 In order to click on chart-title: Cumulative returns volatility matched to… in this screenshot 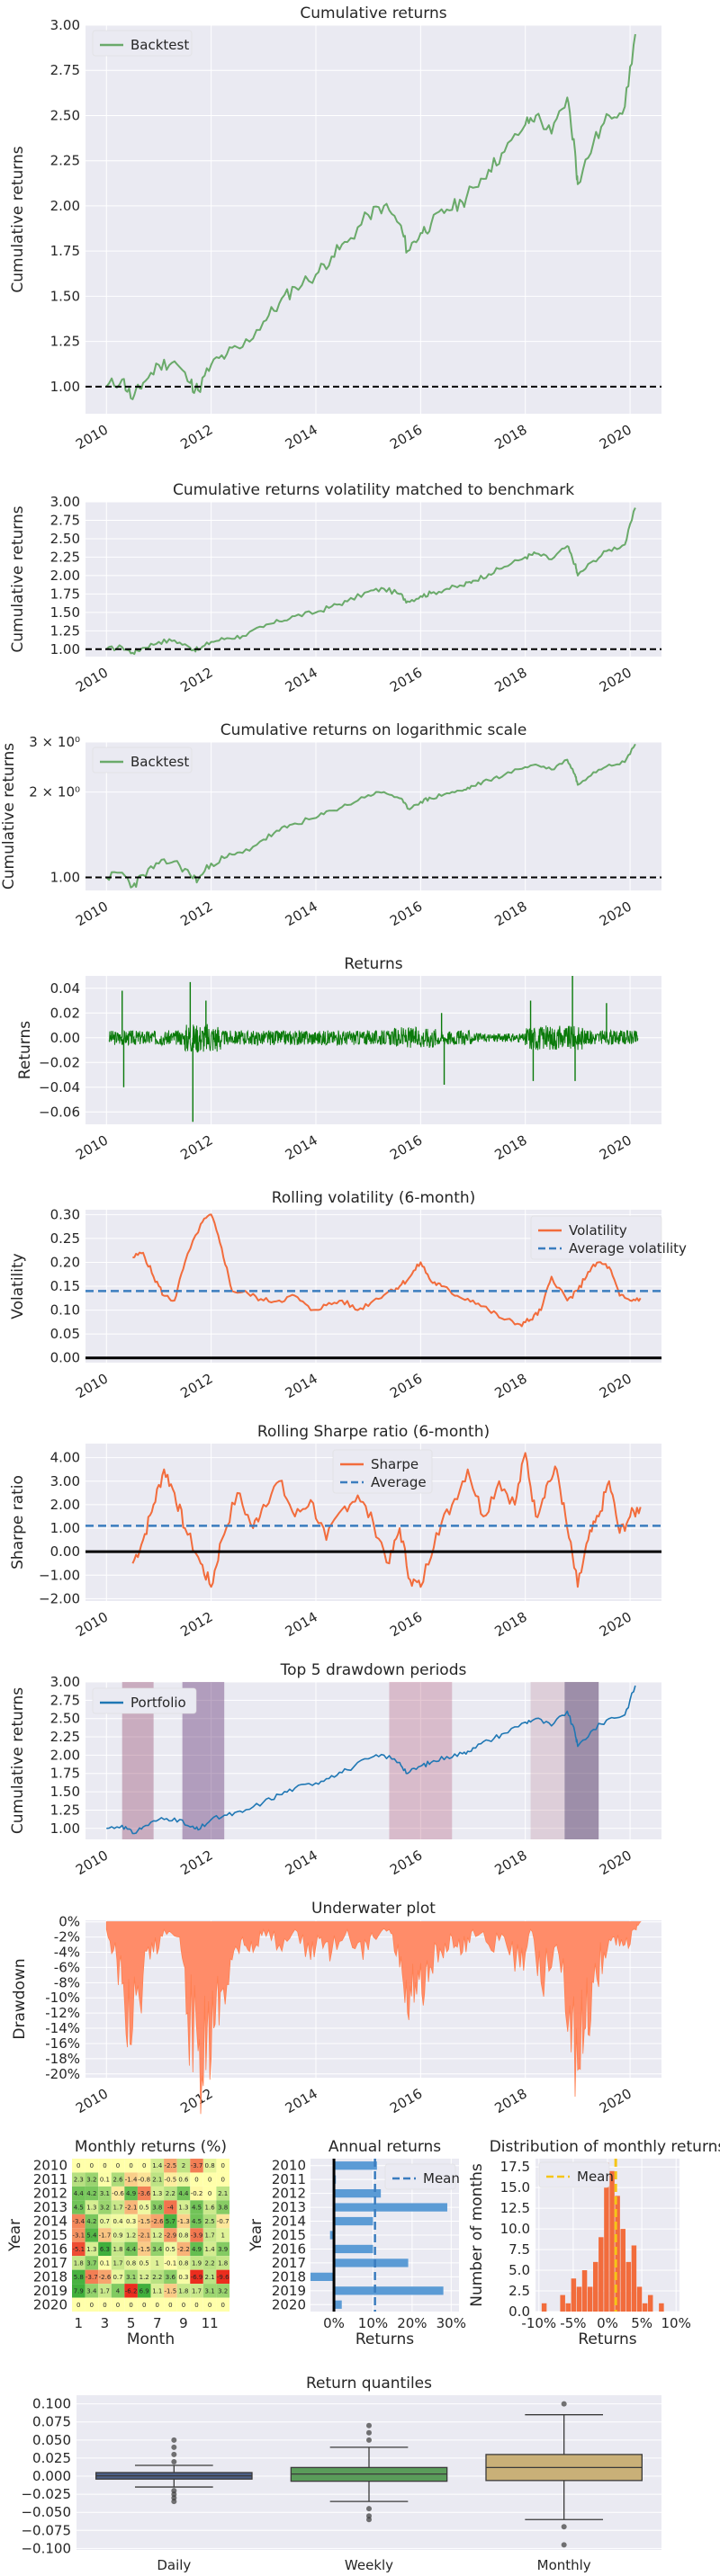, I will do `click(373, 490)`.